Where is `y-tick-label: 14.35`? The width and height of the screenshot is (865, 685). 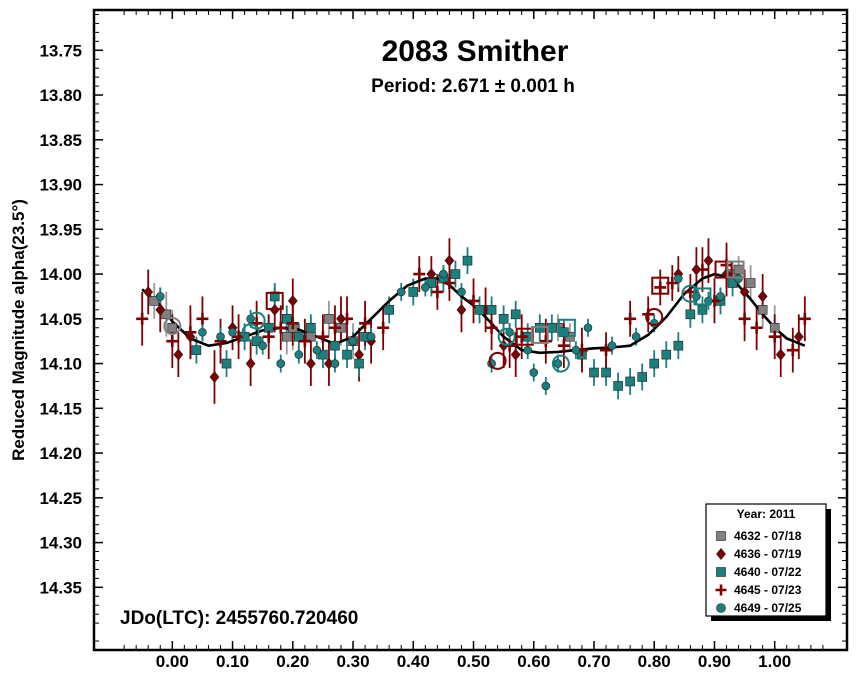
y-tick-label: 14.35 is located at coordinates (60, 587).